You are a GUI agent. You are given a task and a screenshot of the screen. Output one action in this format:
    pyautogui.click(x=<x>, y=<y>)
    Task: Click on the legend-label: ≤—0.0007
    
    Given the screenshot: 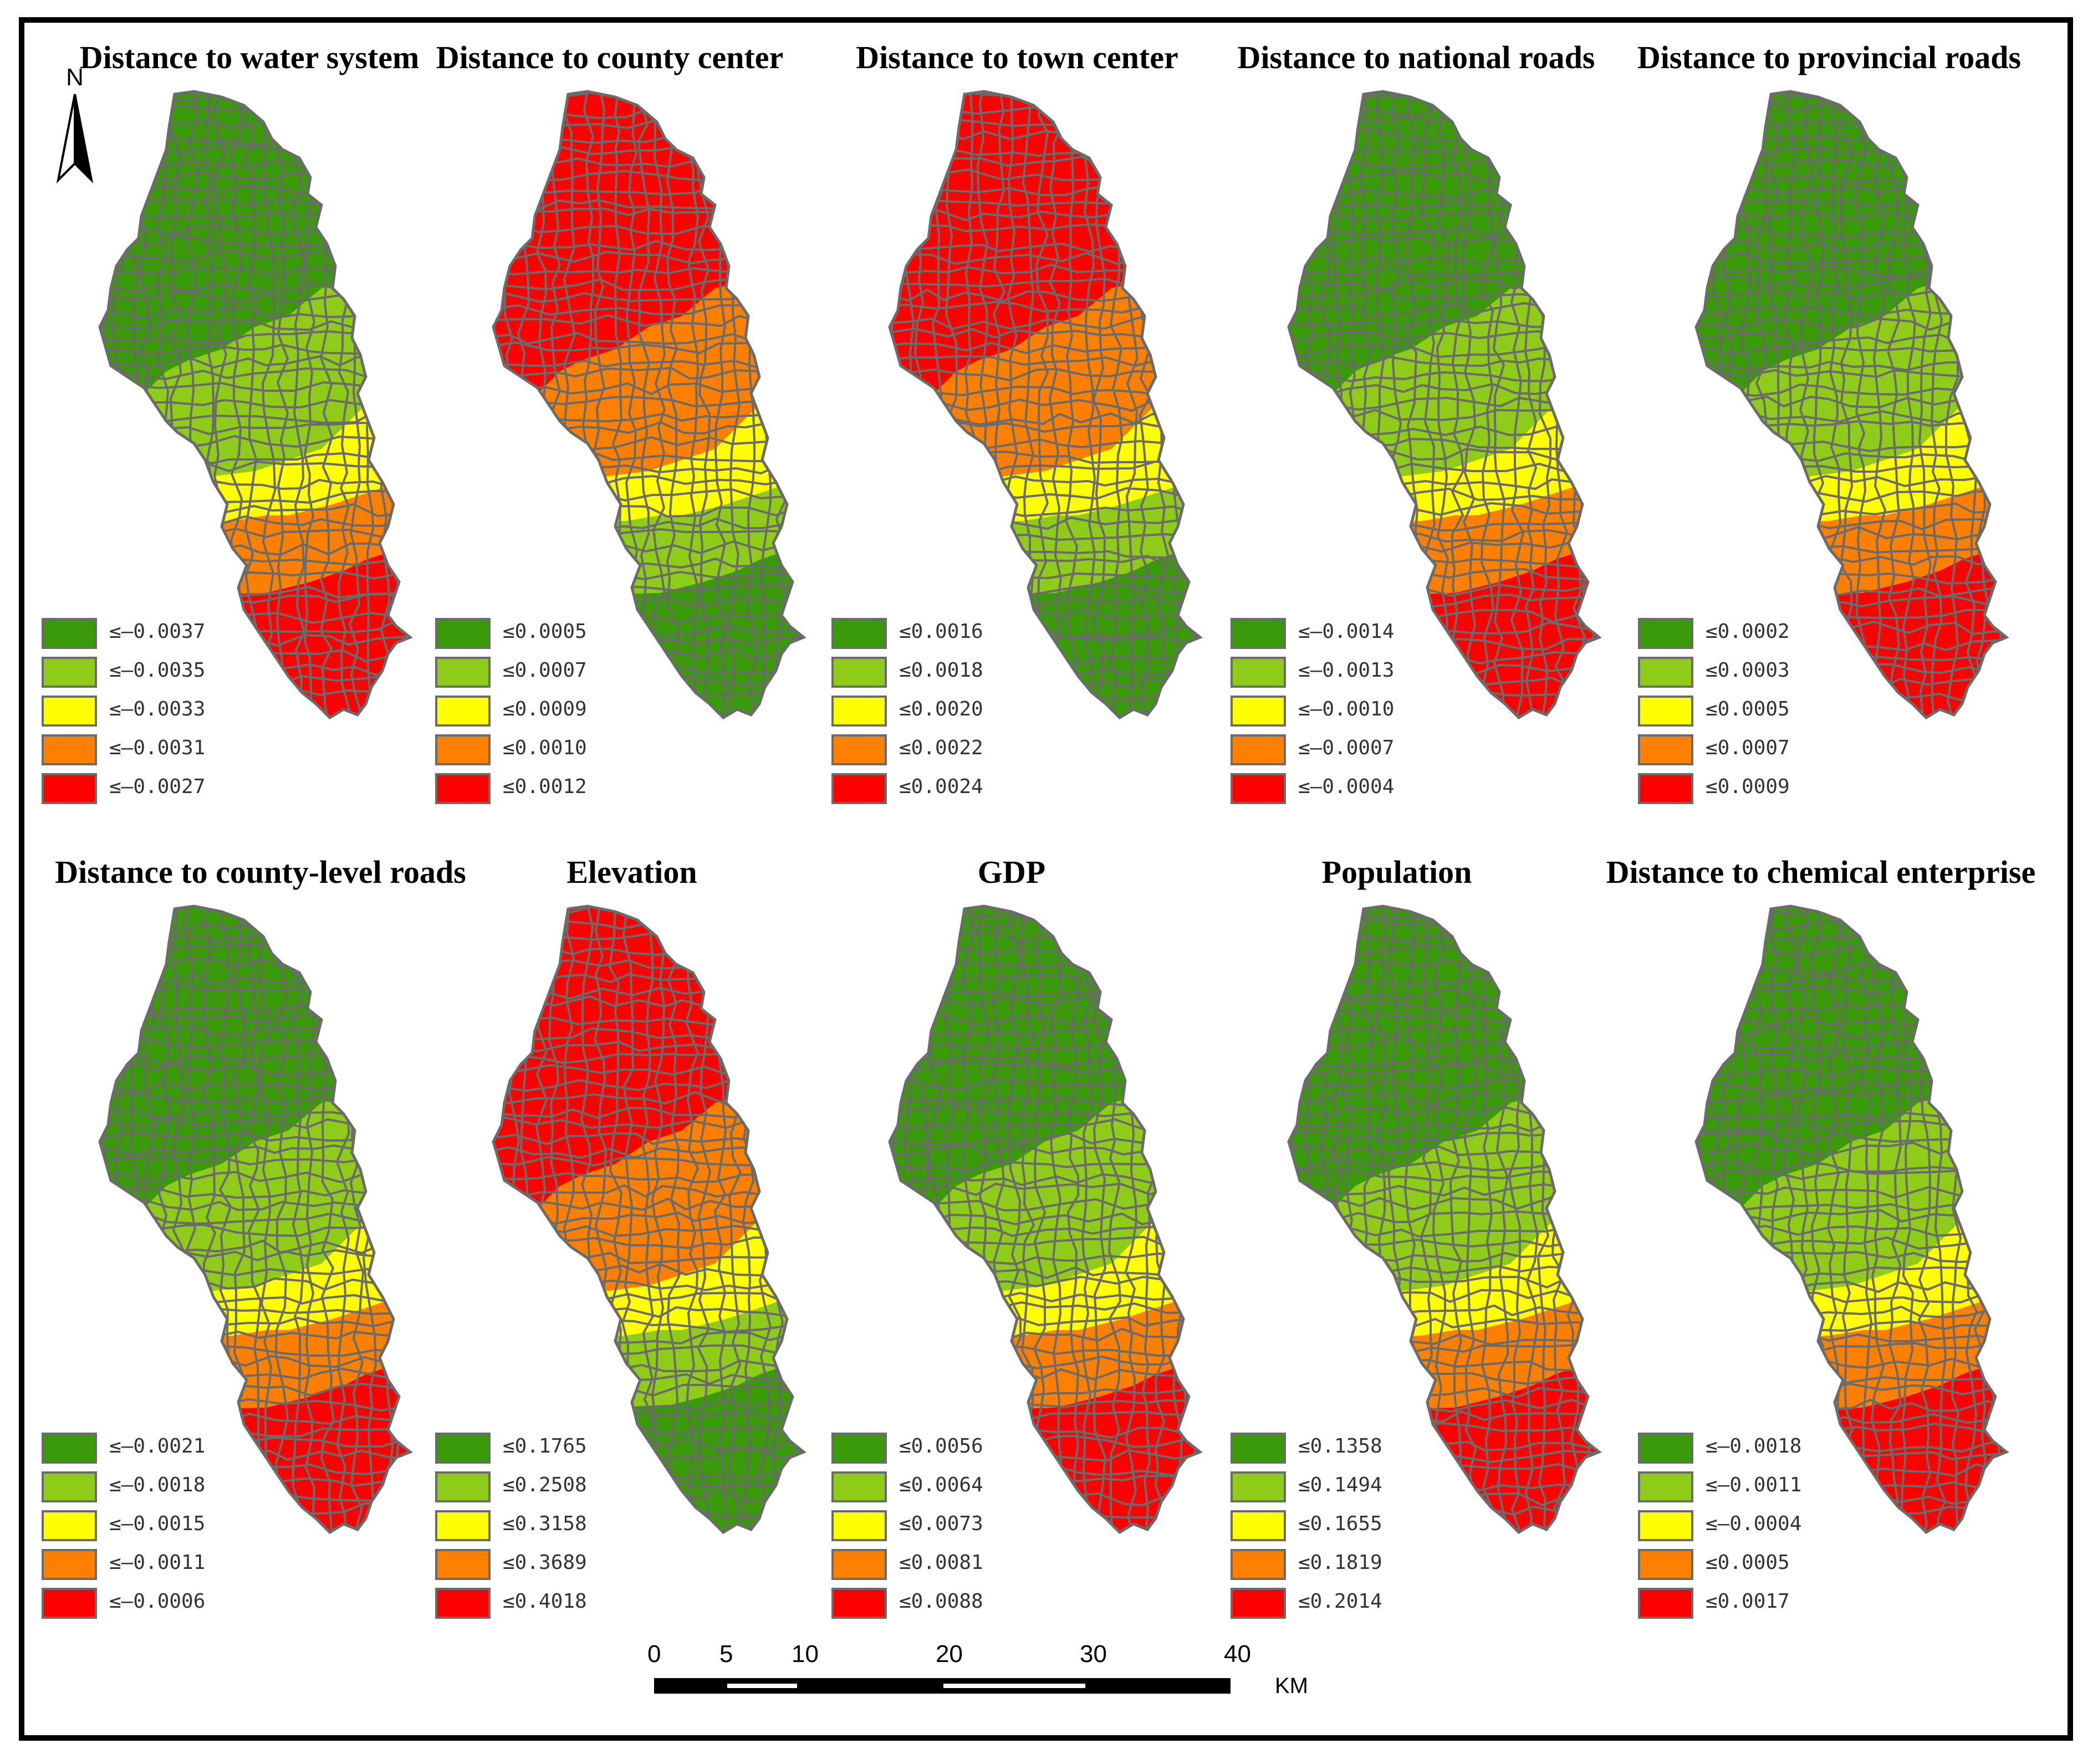 What is the action you would take?
    pyautogui.click(x=1346, y=748)
    